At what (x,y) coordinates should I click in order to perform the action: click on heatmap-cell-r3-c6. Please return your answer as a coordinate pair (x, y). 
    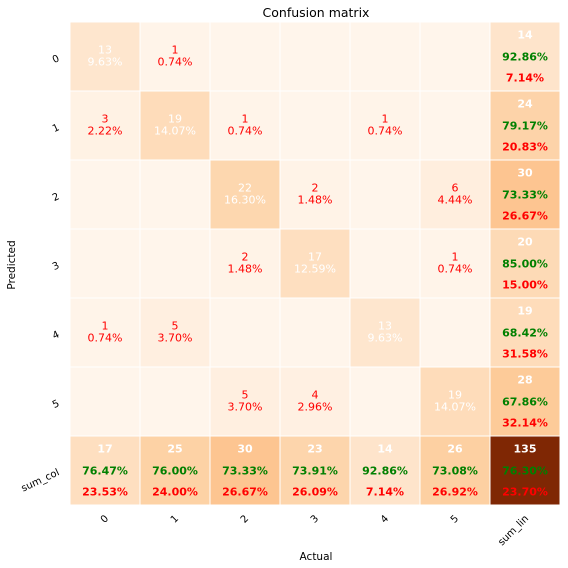
    Looking at the image, I should click on (525, 263).